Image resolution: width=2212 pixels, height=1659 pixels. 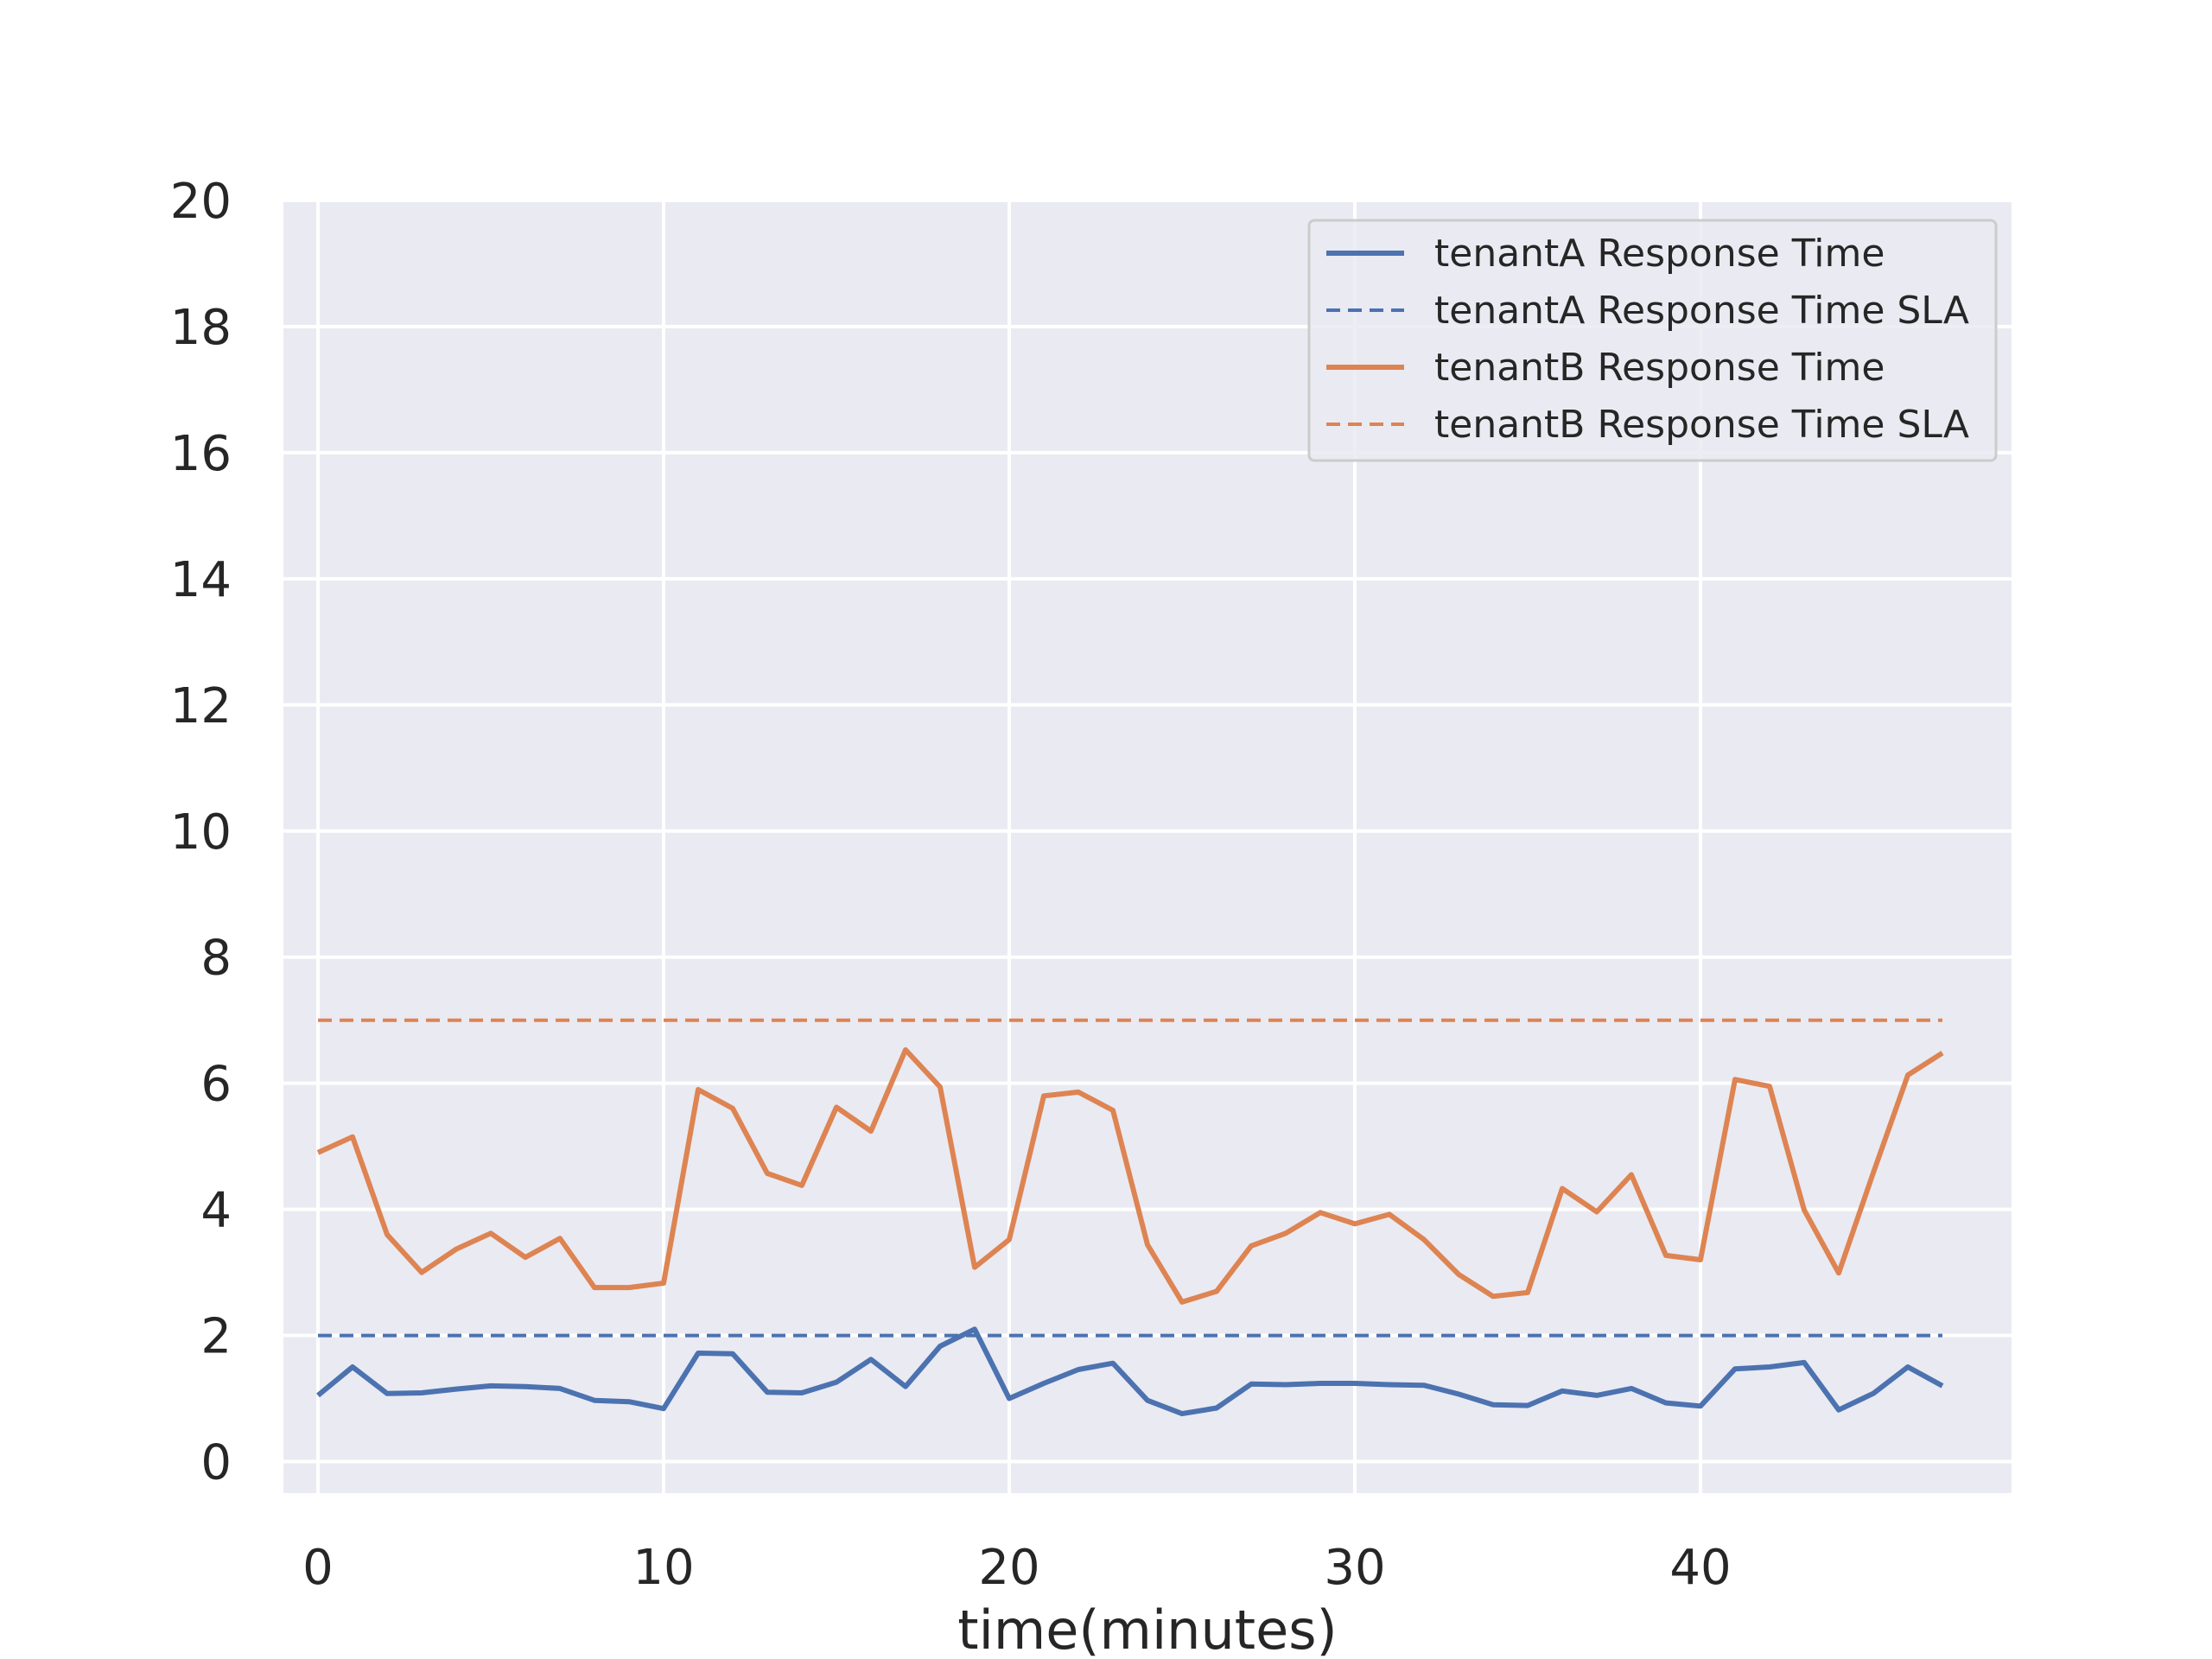 I want to click on x-tick-label-20: 20, so click(x=1008, y=1568).